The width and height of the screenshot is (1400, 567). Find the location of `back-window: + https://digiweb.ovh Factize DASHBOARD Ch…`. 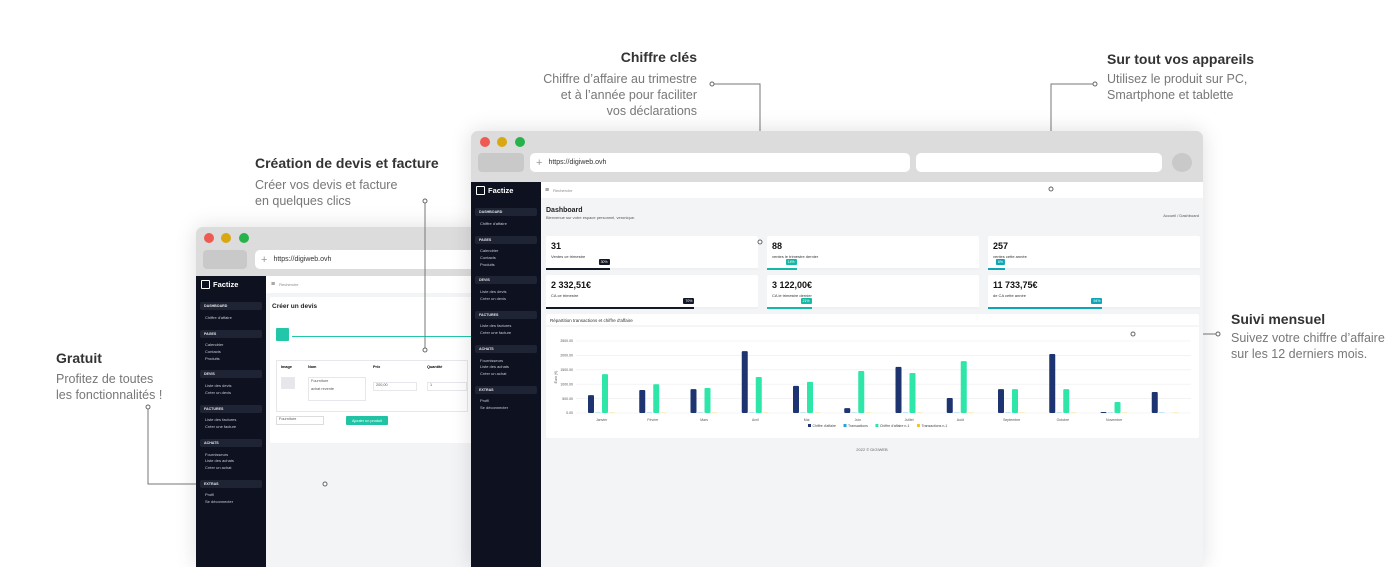

back-window: + https://digiweb.ovh Factize DASHBOARD Ch… is located at coordinates (341, 397).